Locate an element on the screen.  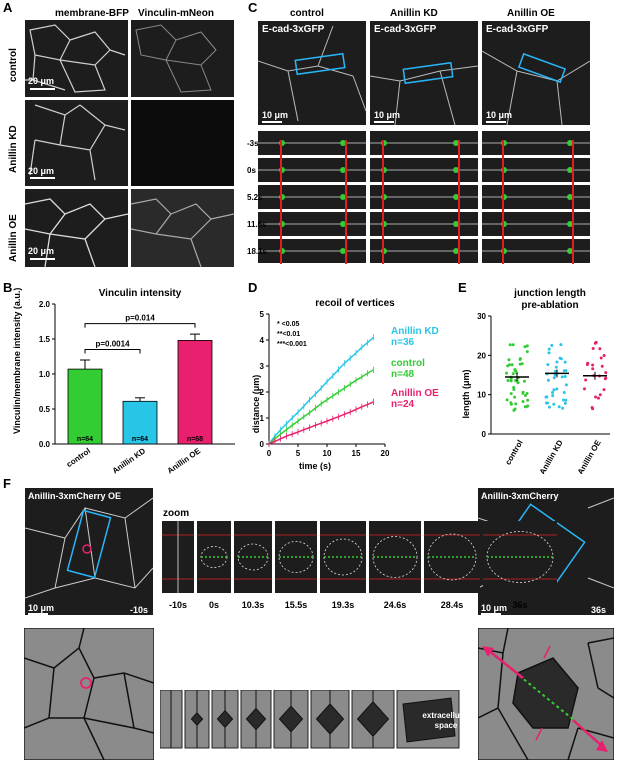
series-name: control is located at coordinates (408, 363).